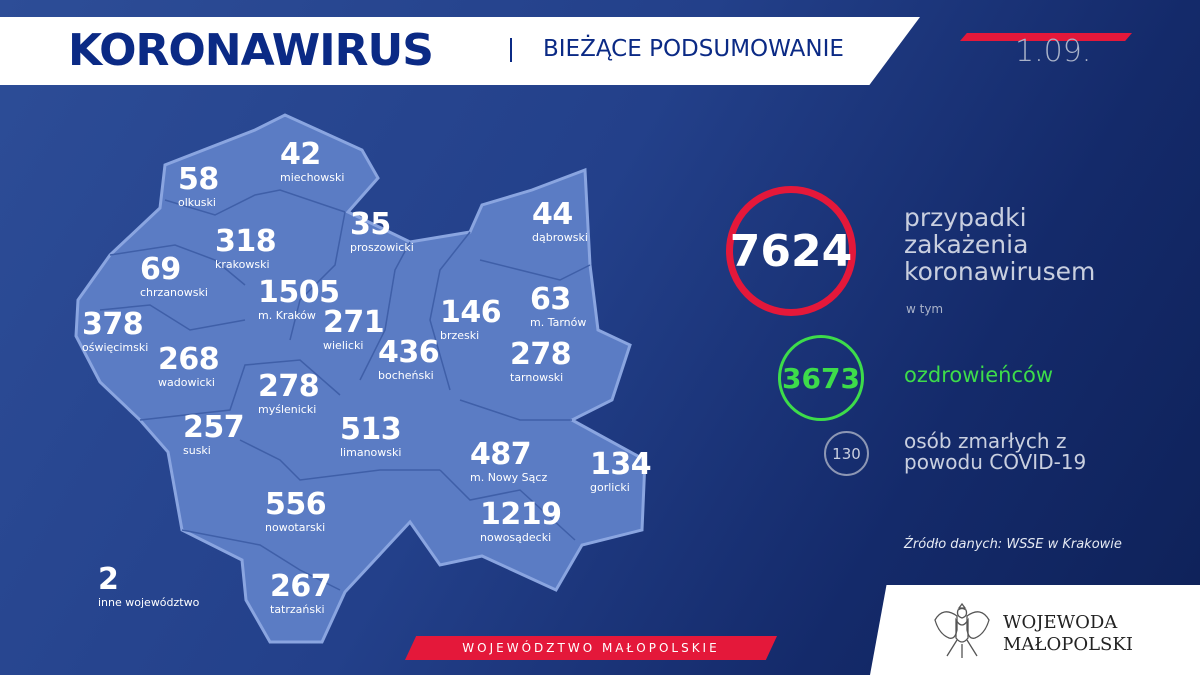 This screenshot has height=675, width=1200. I want to click on district-olkuski: 58 olkuski, so click(198, 185).